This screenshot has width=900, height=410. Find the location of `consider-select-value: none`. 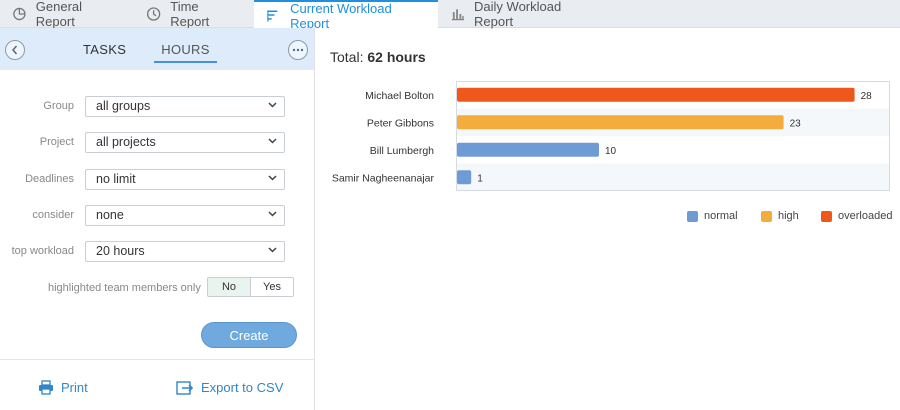

consider-select-value: none is located at coordinates (110, 215).